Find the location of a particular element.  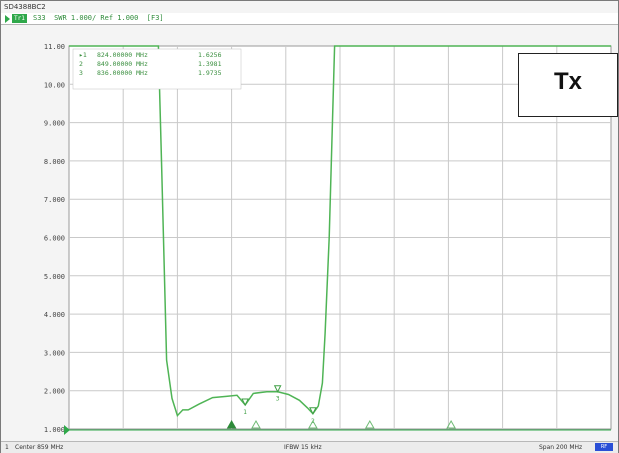

y-tick-label: 8.000 is located at coordinates (54, 162).